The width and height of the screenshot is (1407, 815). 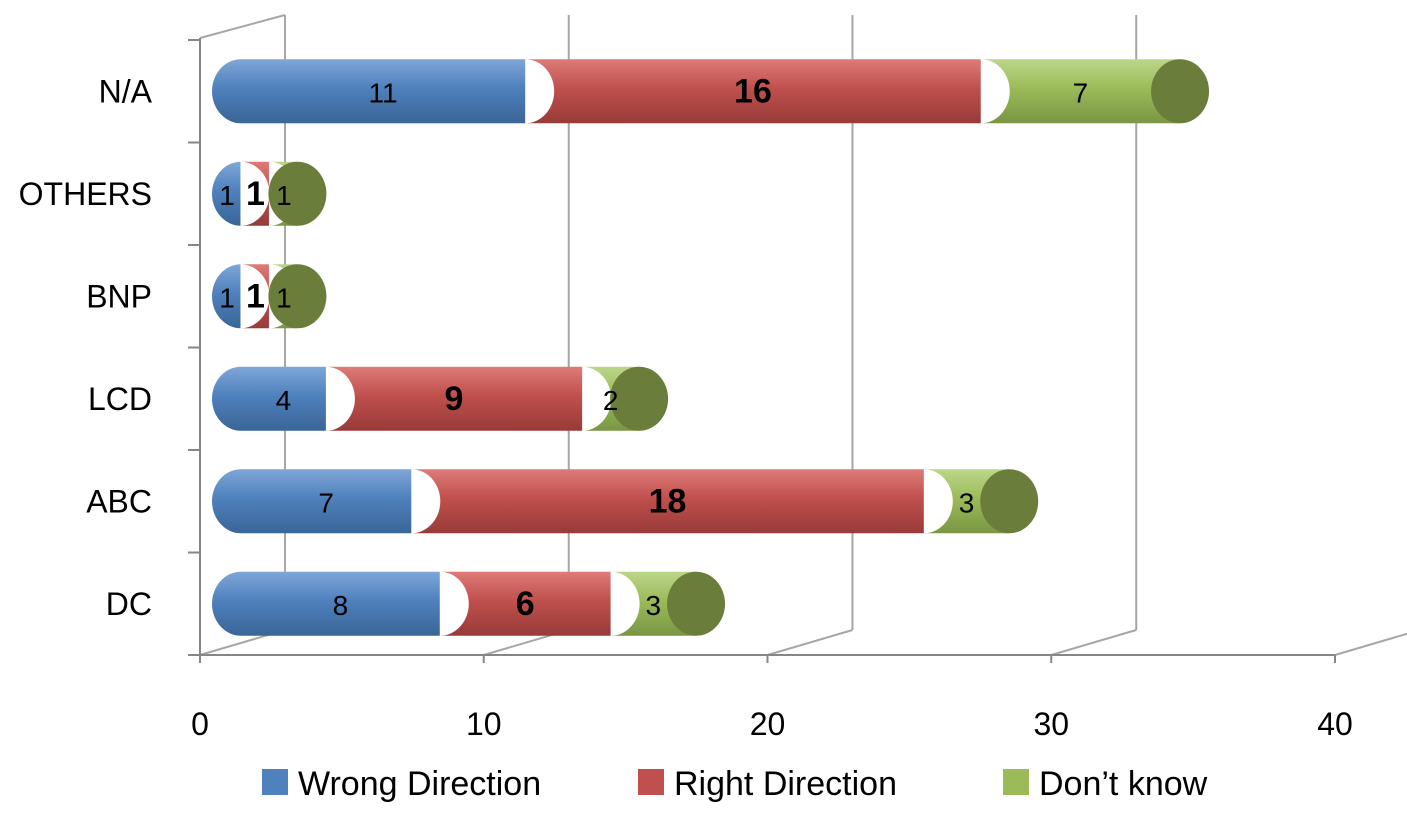 I want to click on category-label: BNP, so click(x=119, y=296).